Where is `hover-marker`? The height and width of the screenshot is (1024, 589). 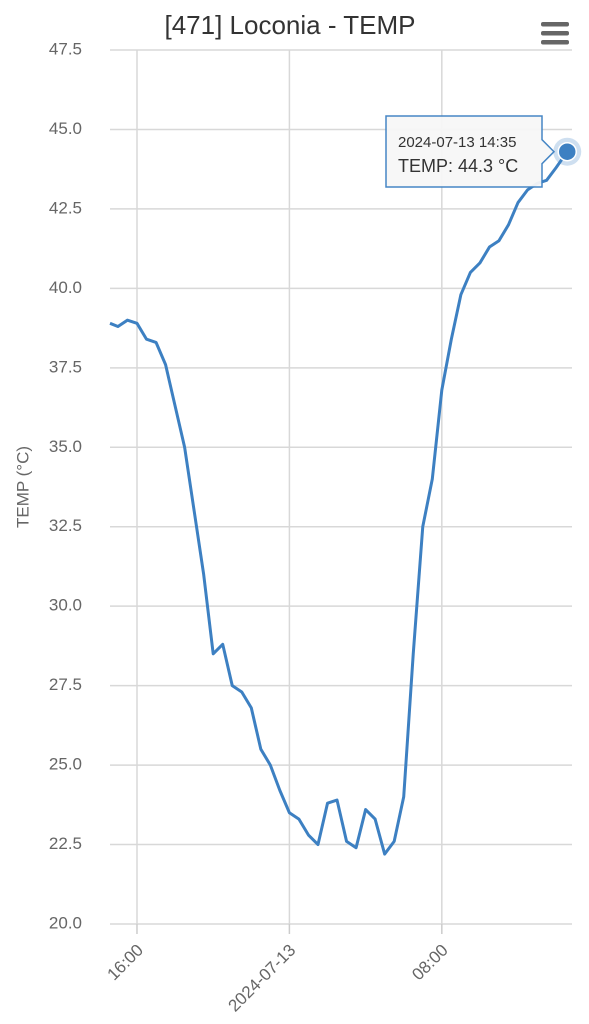 hover-marker is located at coordinates (567, 151).